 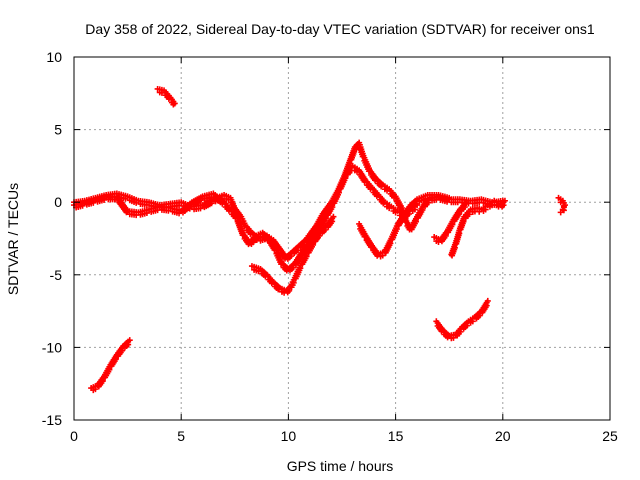 What do you see at coordinates (52, 420) in the screenshot?
I see `y-tick-label: -15` at bounding box center [52, 420].